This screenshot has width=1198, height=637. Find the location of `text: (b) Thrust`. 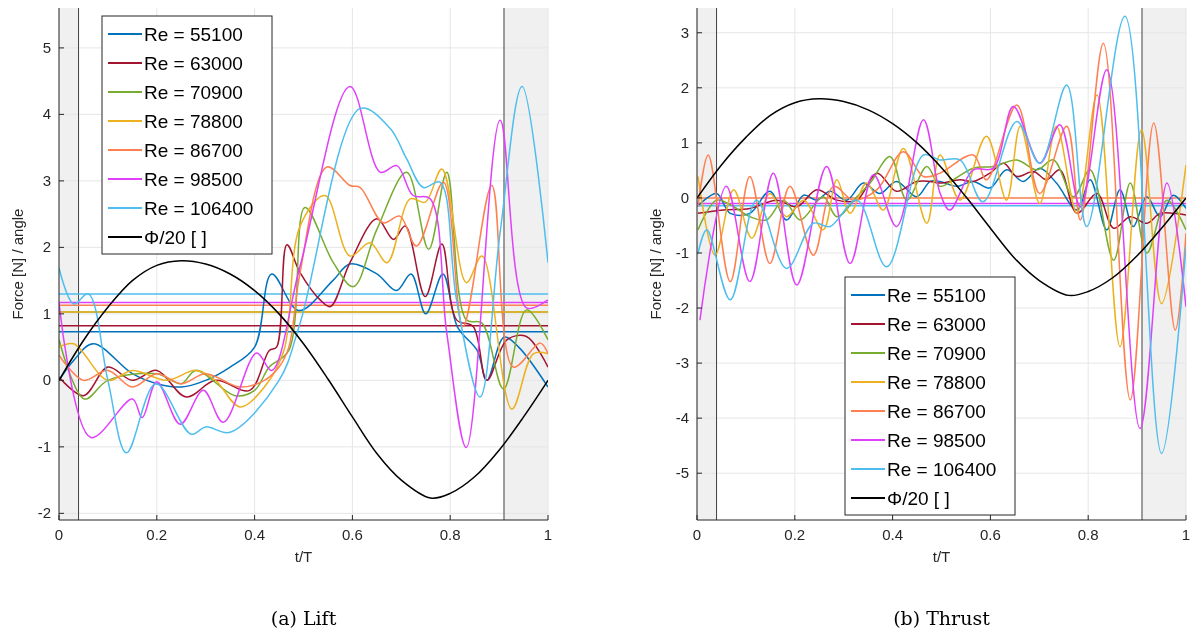

text: (b) Thrust is located at coordinates (942, 618).